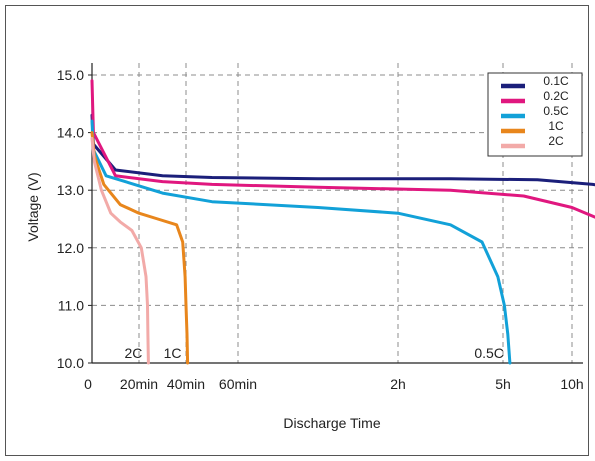  Describe the element at coordinates (489, 353) in the screenshot. I see `curve-label-05C: 0.5C` at that location.